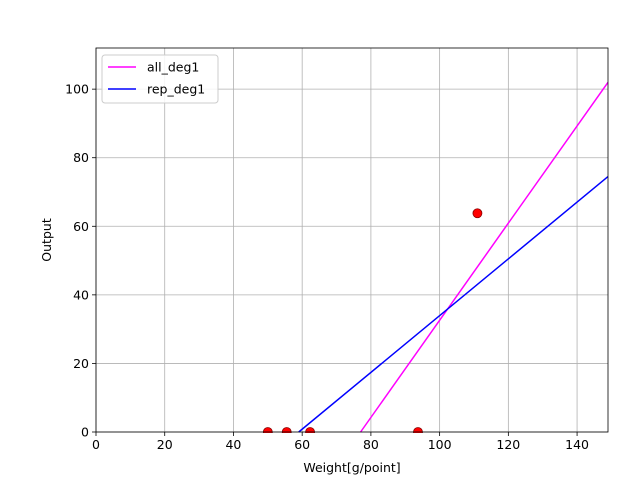 This screenshot has width=640, height=480. I want to click on legend-label-rep-deg1: rep_deg1, so click(176, 89).